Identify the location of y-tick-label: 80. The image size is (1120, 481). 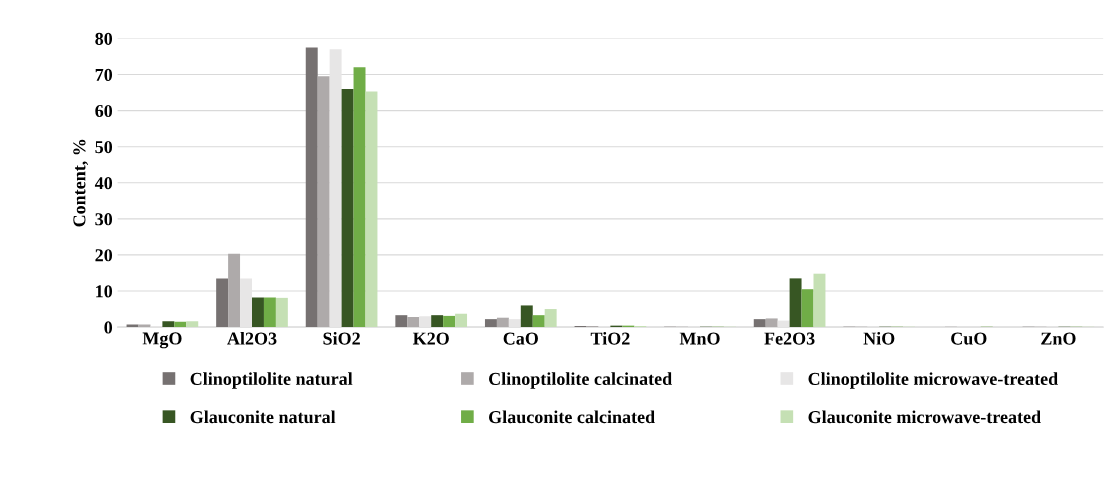
(104, 38).